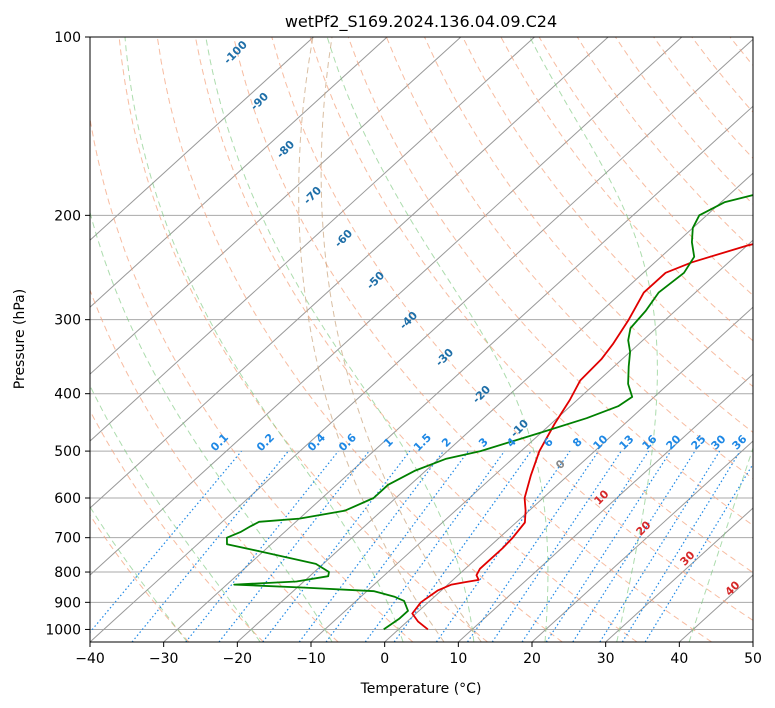 This screenshot has width=775, height=708. Describe the element at coordinates (481, 394) in the screenshot. I see `dry-adiabat-label: -20` at that location.